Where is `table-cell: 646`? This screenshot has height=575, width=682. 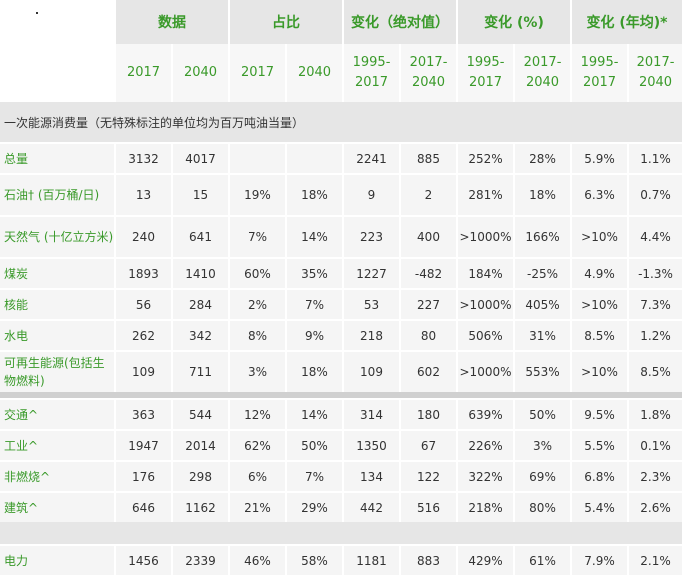 table-cell: 646 is located at coordinates (142, 506).